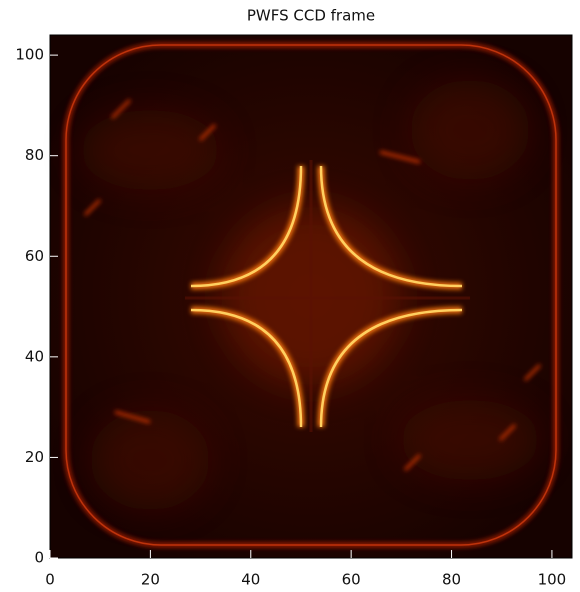 The width and height of the screenshot is (580, 592). What do you see at coordinates (34, 155) in the screenshot?
I see `y-tick-label: 80` at bounding box center [34, 155].